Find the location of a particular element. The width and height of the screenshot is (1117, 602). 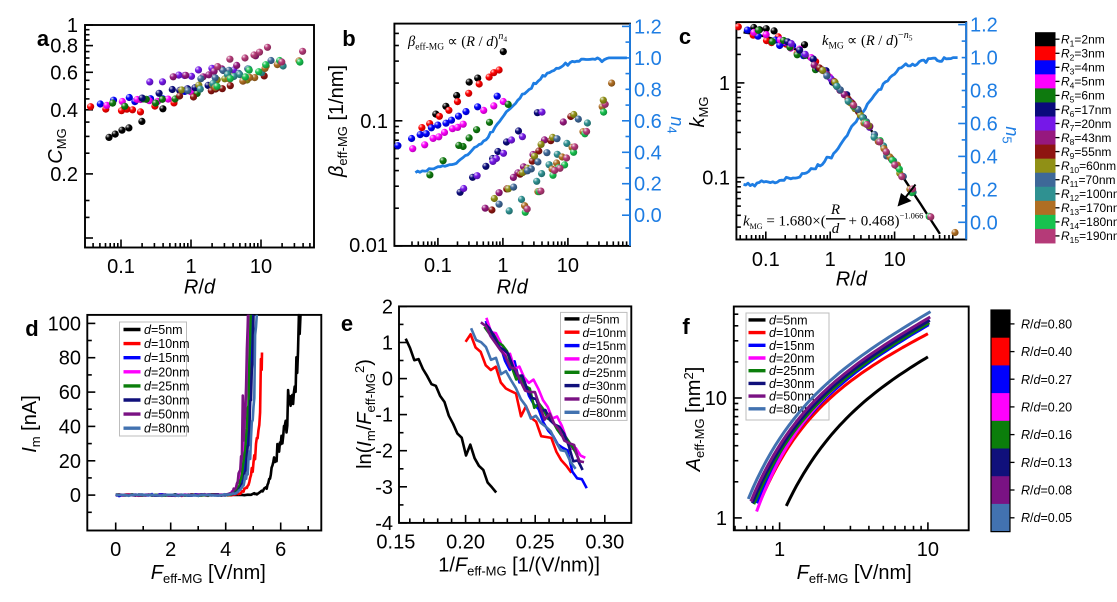

svg-text: 0.15 is located at coordinates (395, 543).